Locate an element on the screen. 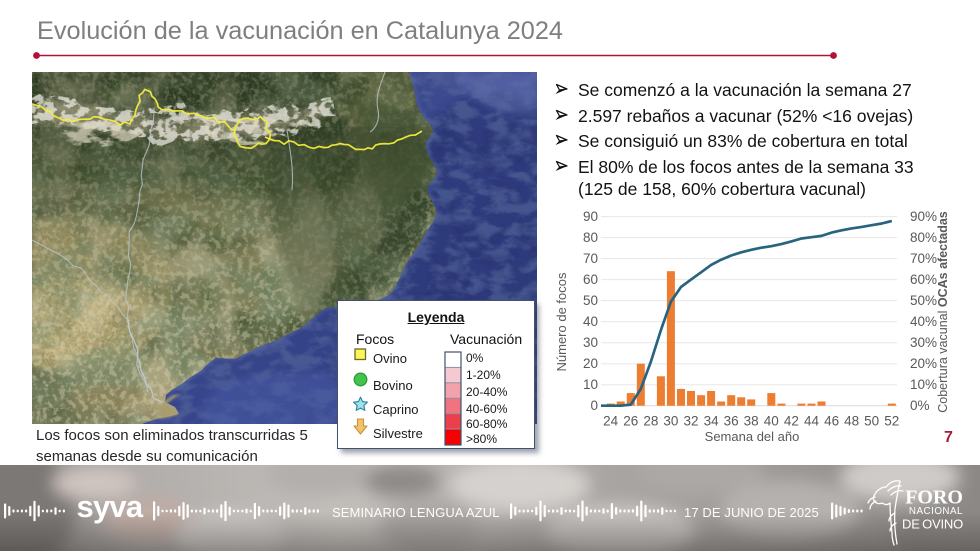 The height and width of the screenshot is (551, 980). svg-text: 48 is located at coordinates (851, 421).